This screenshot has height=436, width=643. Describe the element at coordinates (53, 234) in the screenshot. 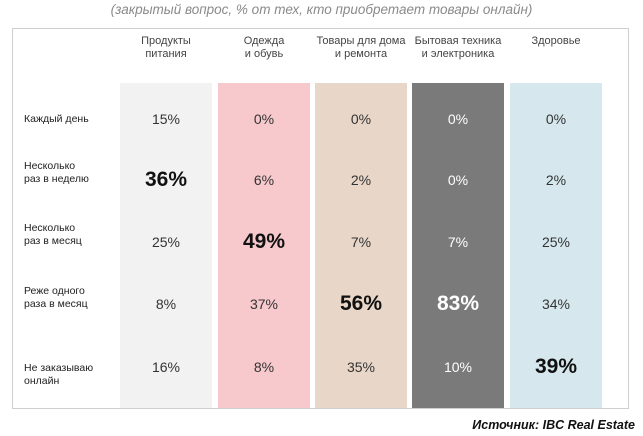

I see `row-label: Несколько раз в месяц` at that location.